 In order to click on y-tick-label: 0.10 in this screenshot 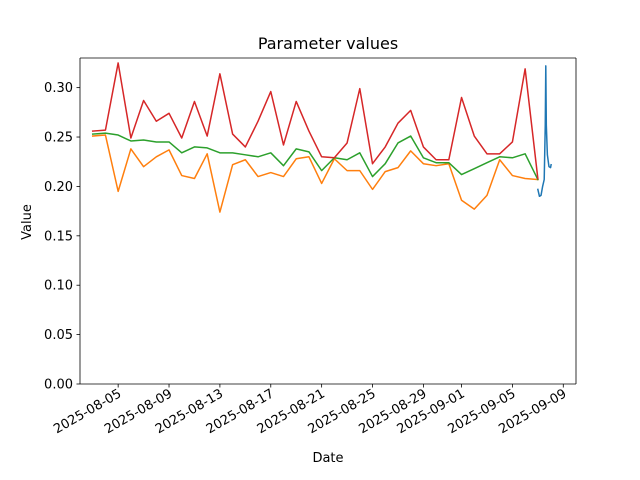, I will do `click(58, 286)`.